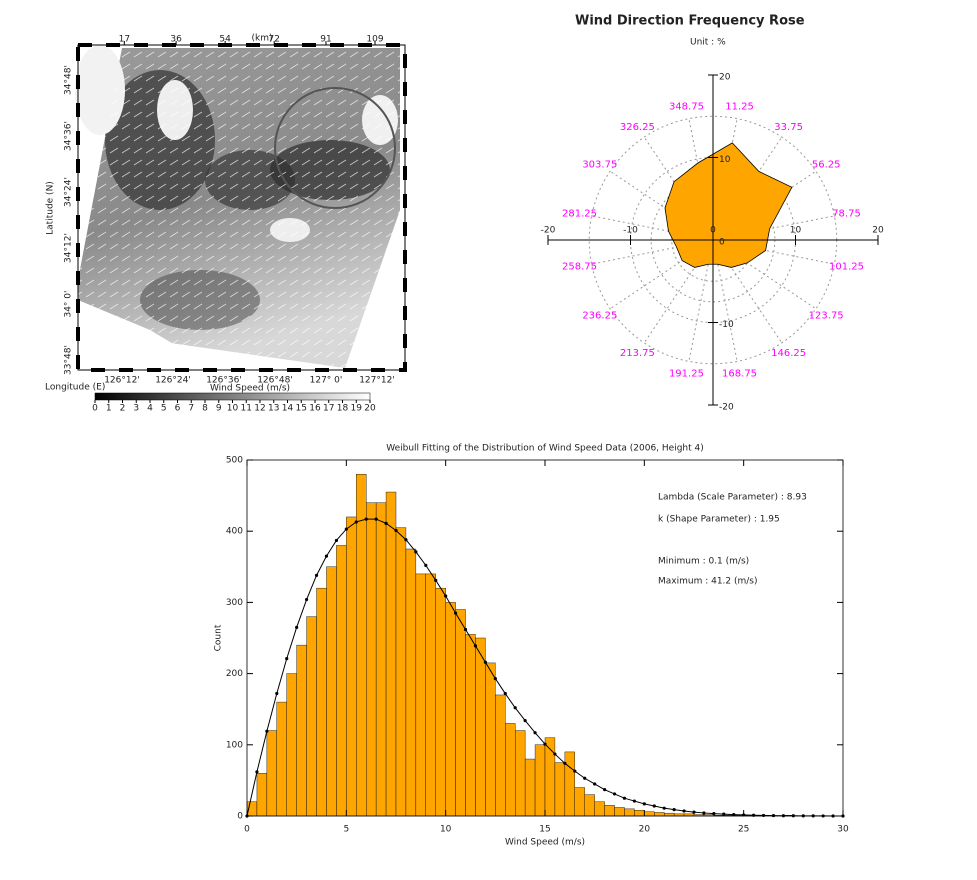 Image resolution: width=977 pixels, height=880 pixels. I want to click on map-image, so click(241, 207).